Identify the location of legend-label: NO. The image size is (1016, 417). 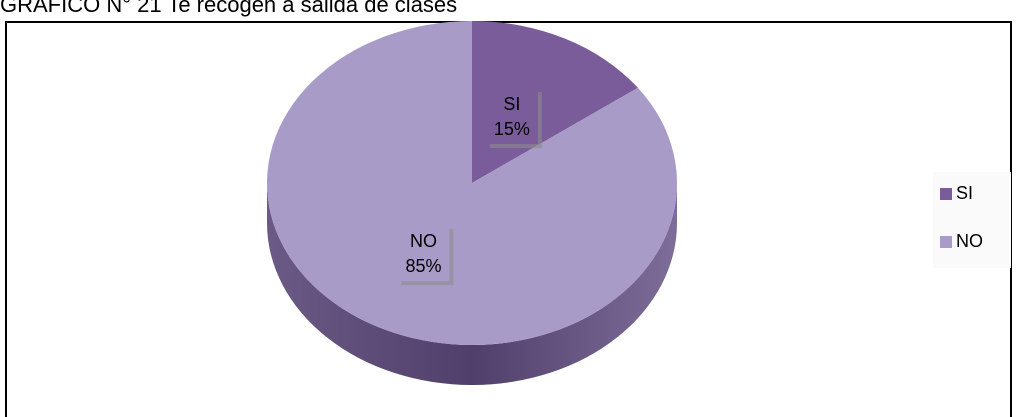
(969, 241).